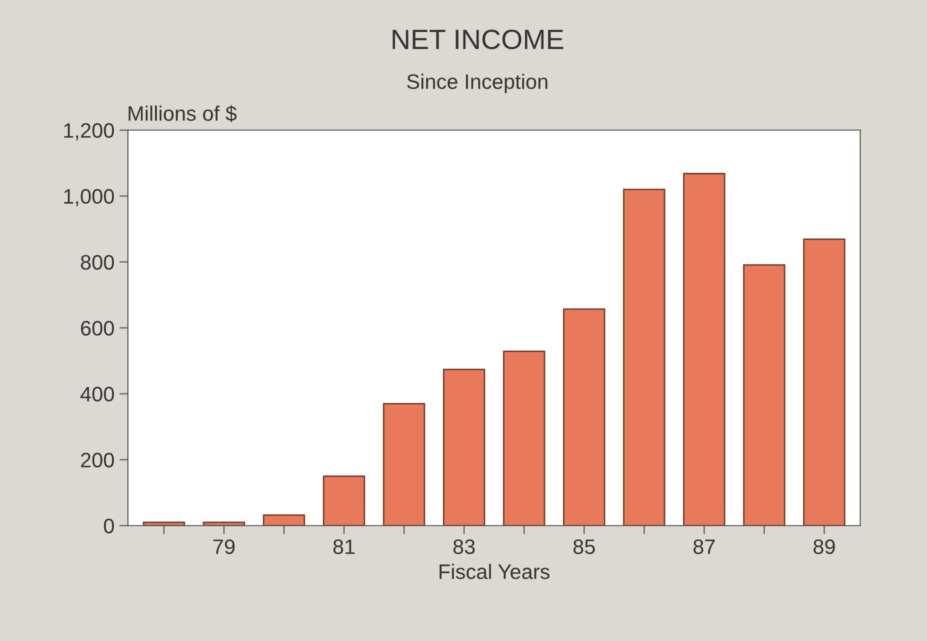 The width and height of the screenshot is (927, 641). Describe the element at coordinates (97, 460) in the screenshot. I see `y-tick-label: 200` at that location.